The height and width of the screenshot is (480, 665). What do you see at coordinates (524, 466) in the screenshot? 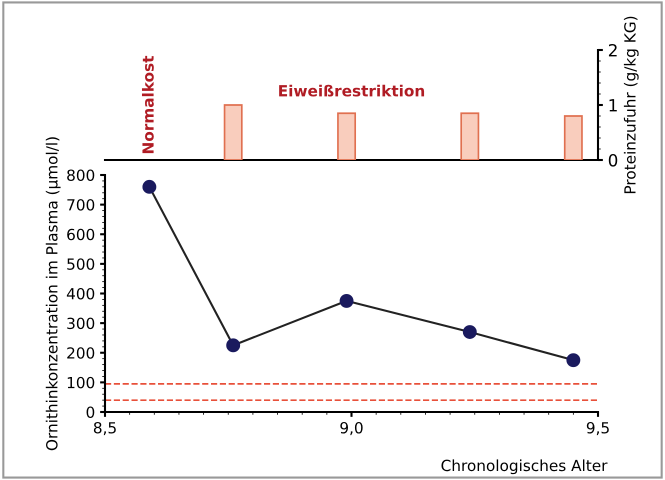
I see `x-axis-title: Chronologisches Alter` at bounding box center [524, 466].